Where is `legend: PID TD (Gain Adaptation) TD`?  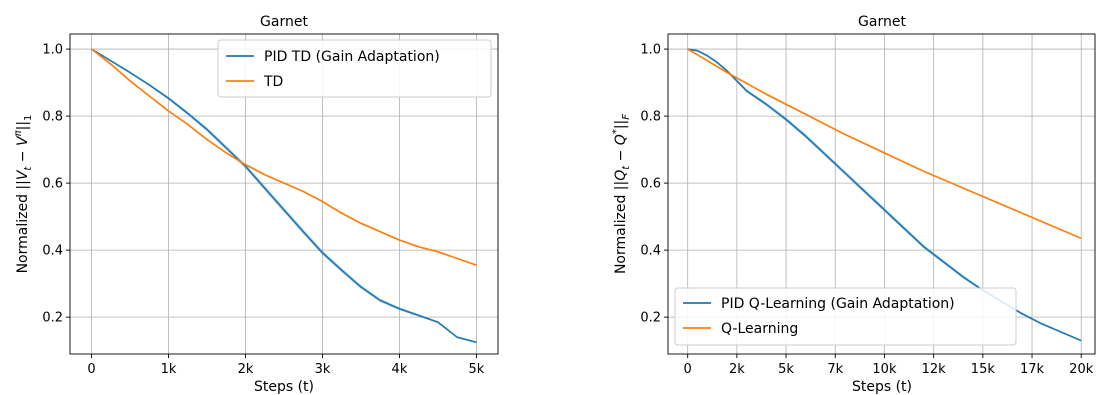
legend: PID TD (Gain Adaptation) TD is located at coordinates (354, 68).